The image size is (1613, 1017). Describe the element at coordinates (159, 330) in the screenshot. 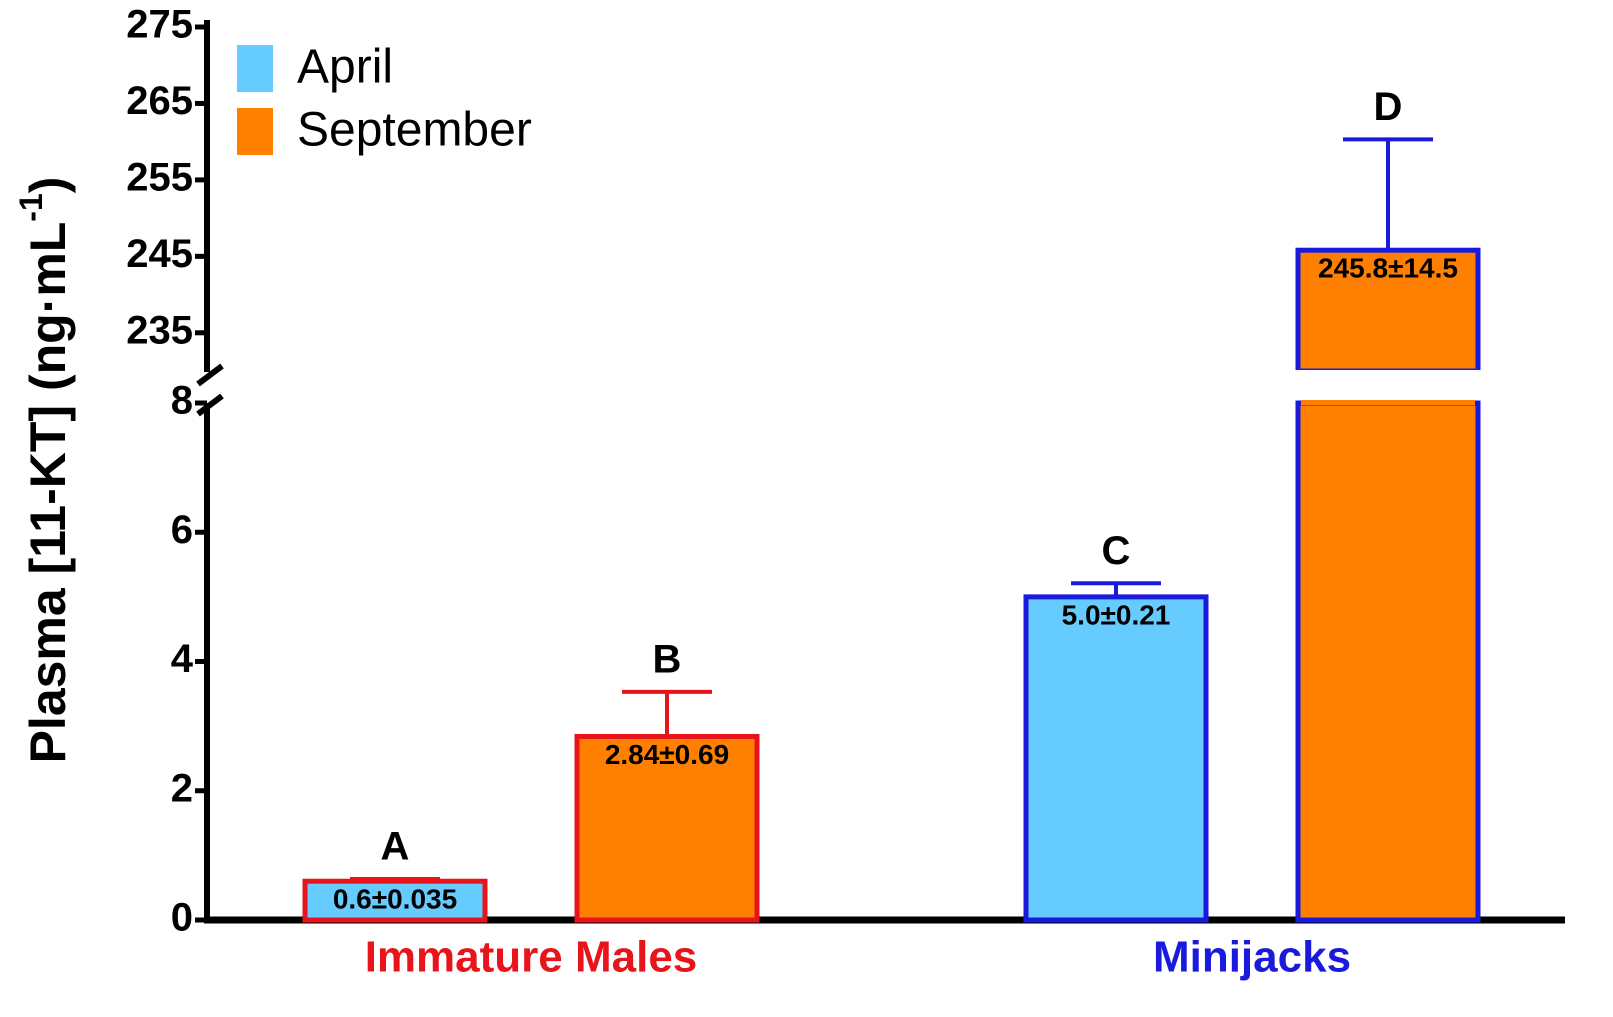

I see `y-tick-label: 235` at that location.